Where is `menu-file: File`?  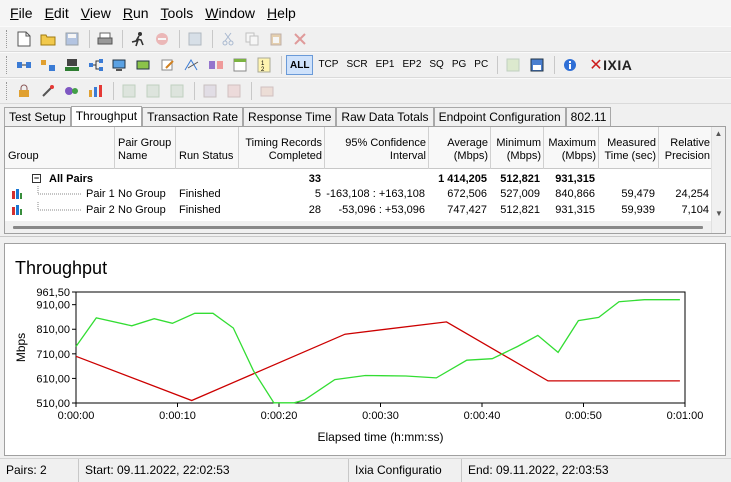 menu-file: File is located at coordinates (21, 13).